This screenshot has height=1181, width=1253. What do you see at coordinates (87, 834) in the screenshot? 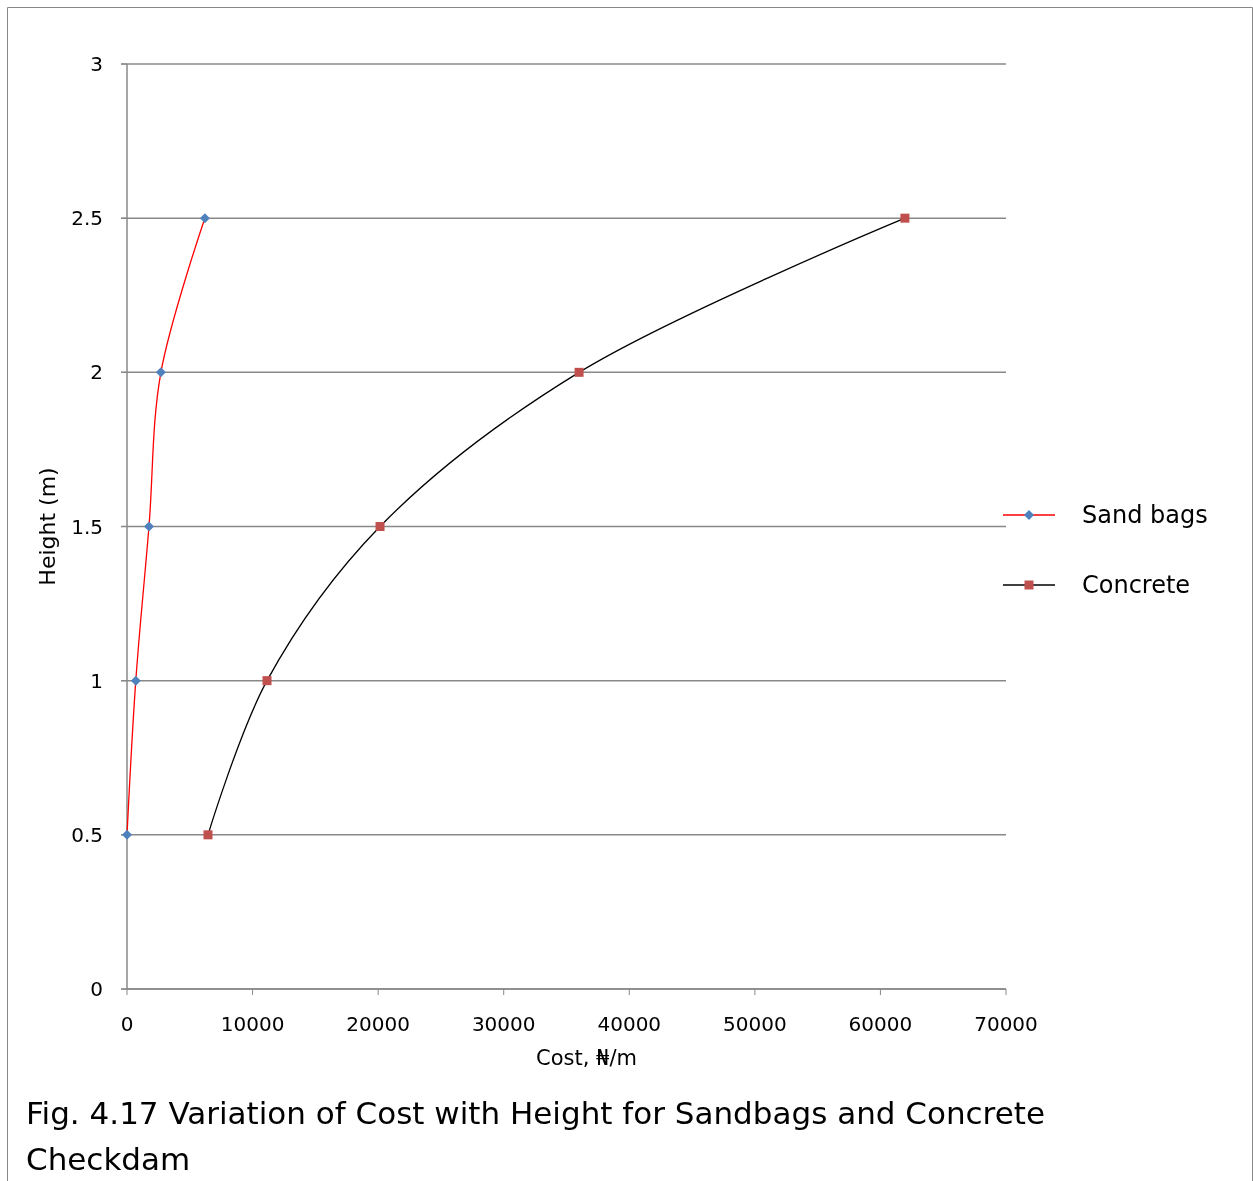
I see `y-tick-label: 0.5` at bounding box center [87, 834].